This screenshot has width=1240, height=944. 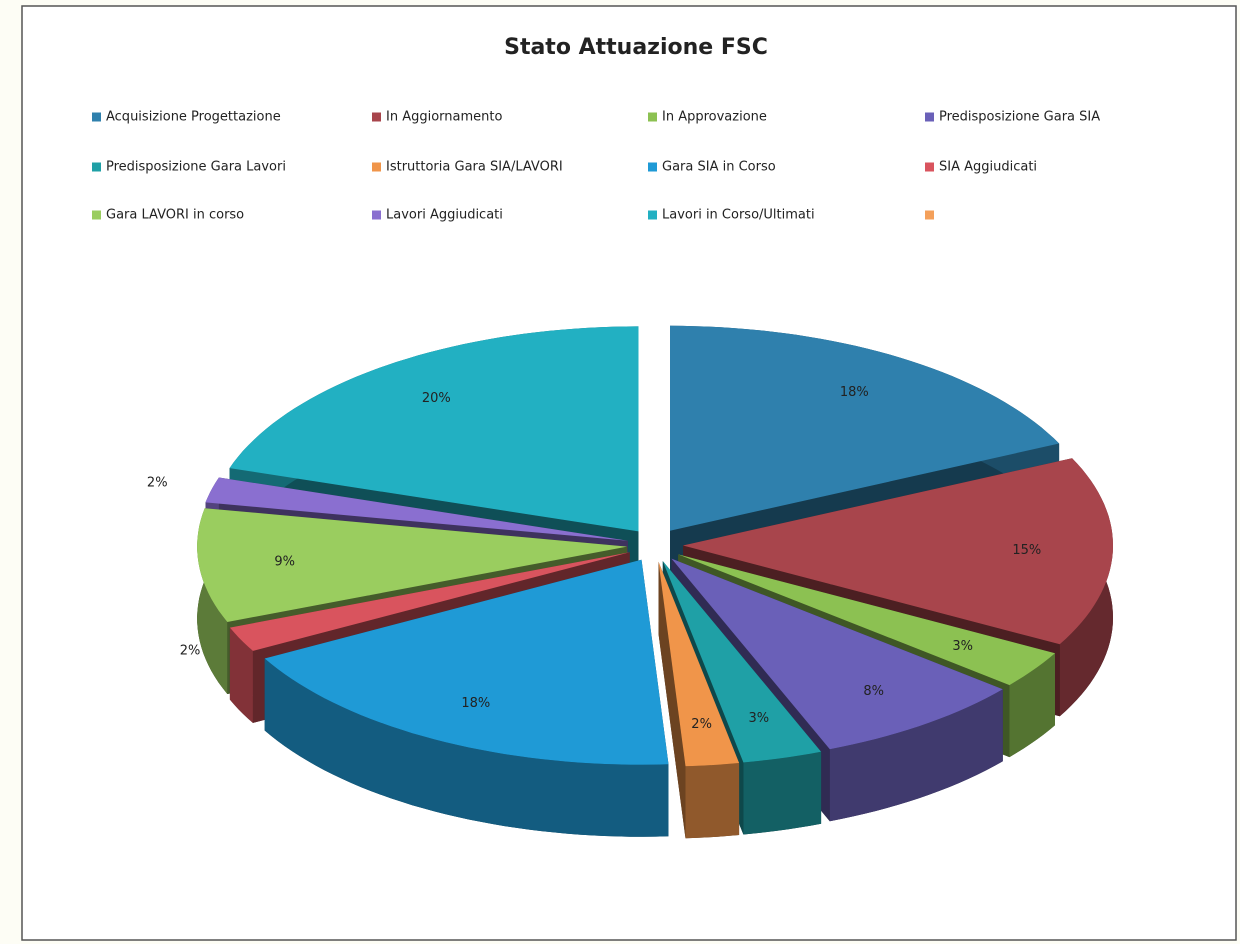 What do you see at coordinates (196, 167) in the screenshot?
I see `legend-label: Predisposizione Gara Lavori` at bounding box center [196, 167].